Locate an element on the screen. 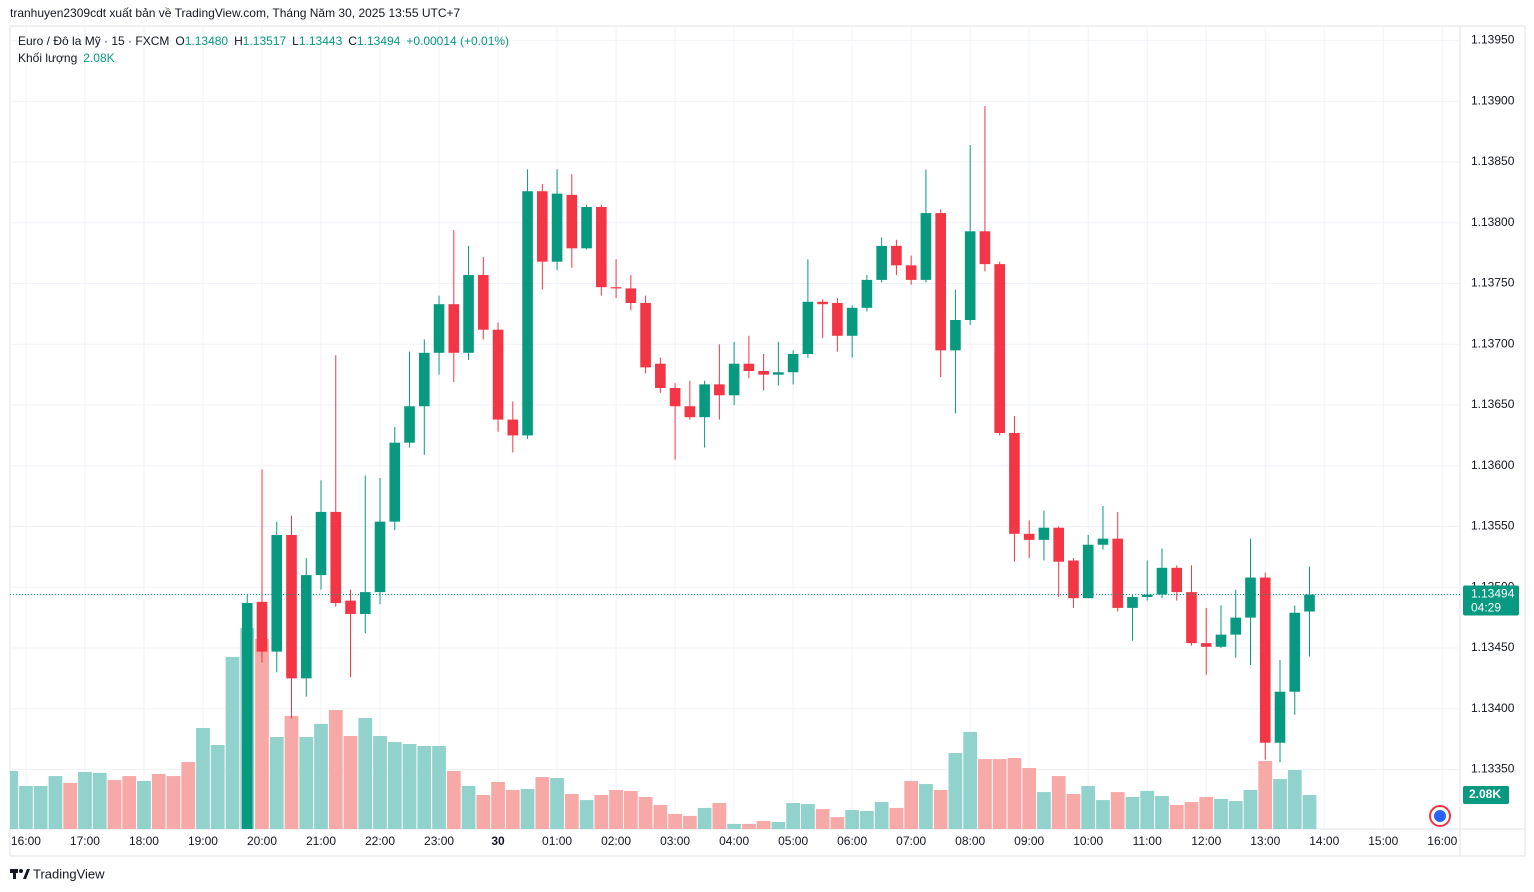  o-label: O is located at coordinates (179, 41).